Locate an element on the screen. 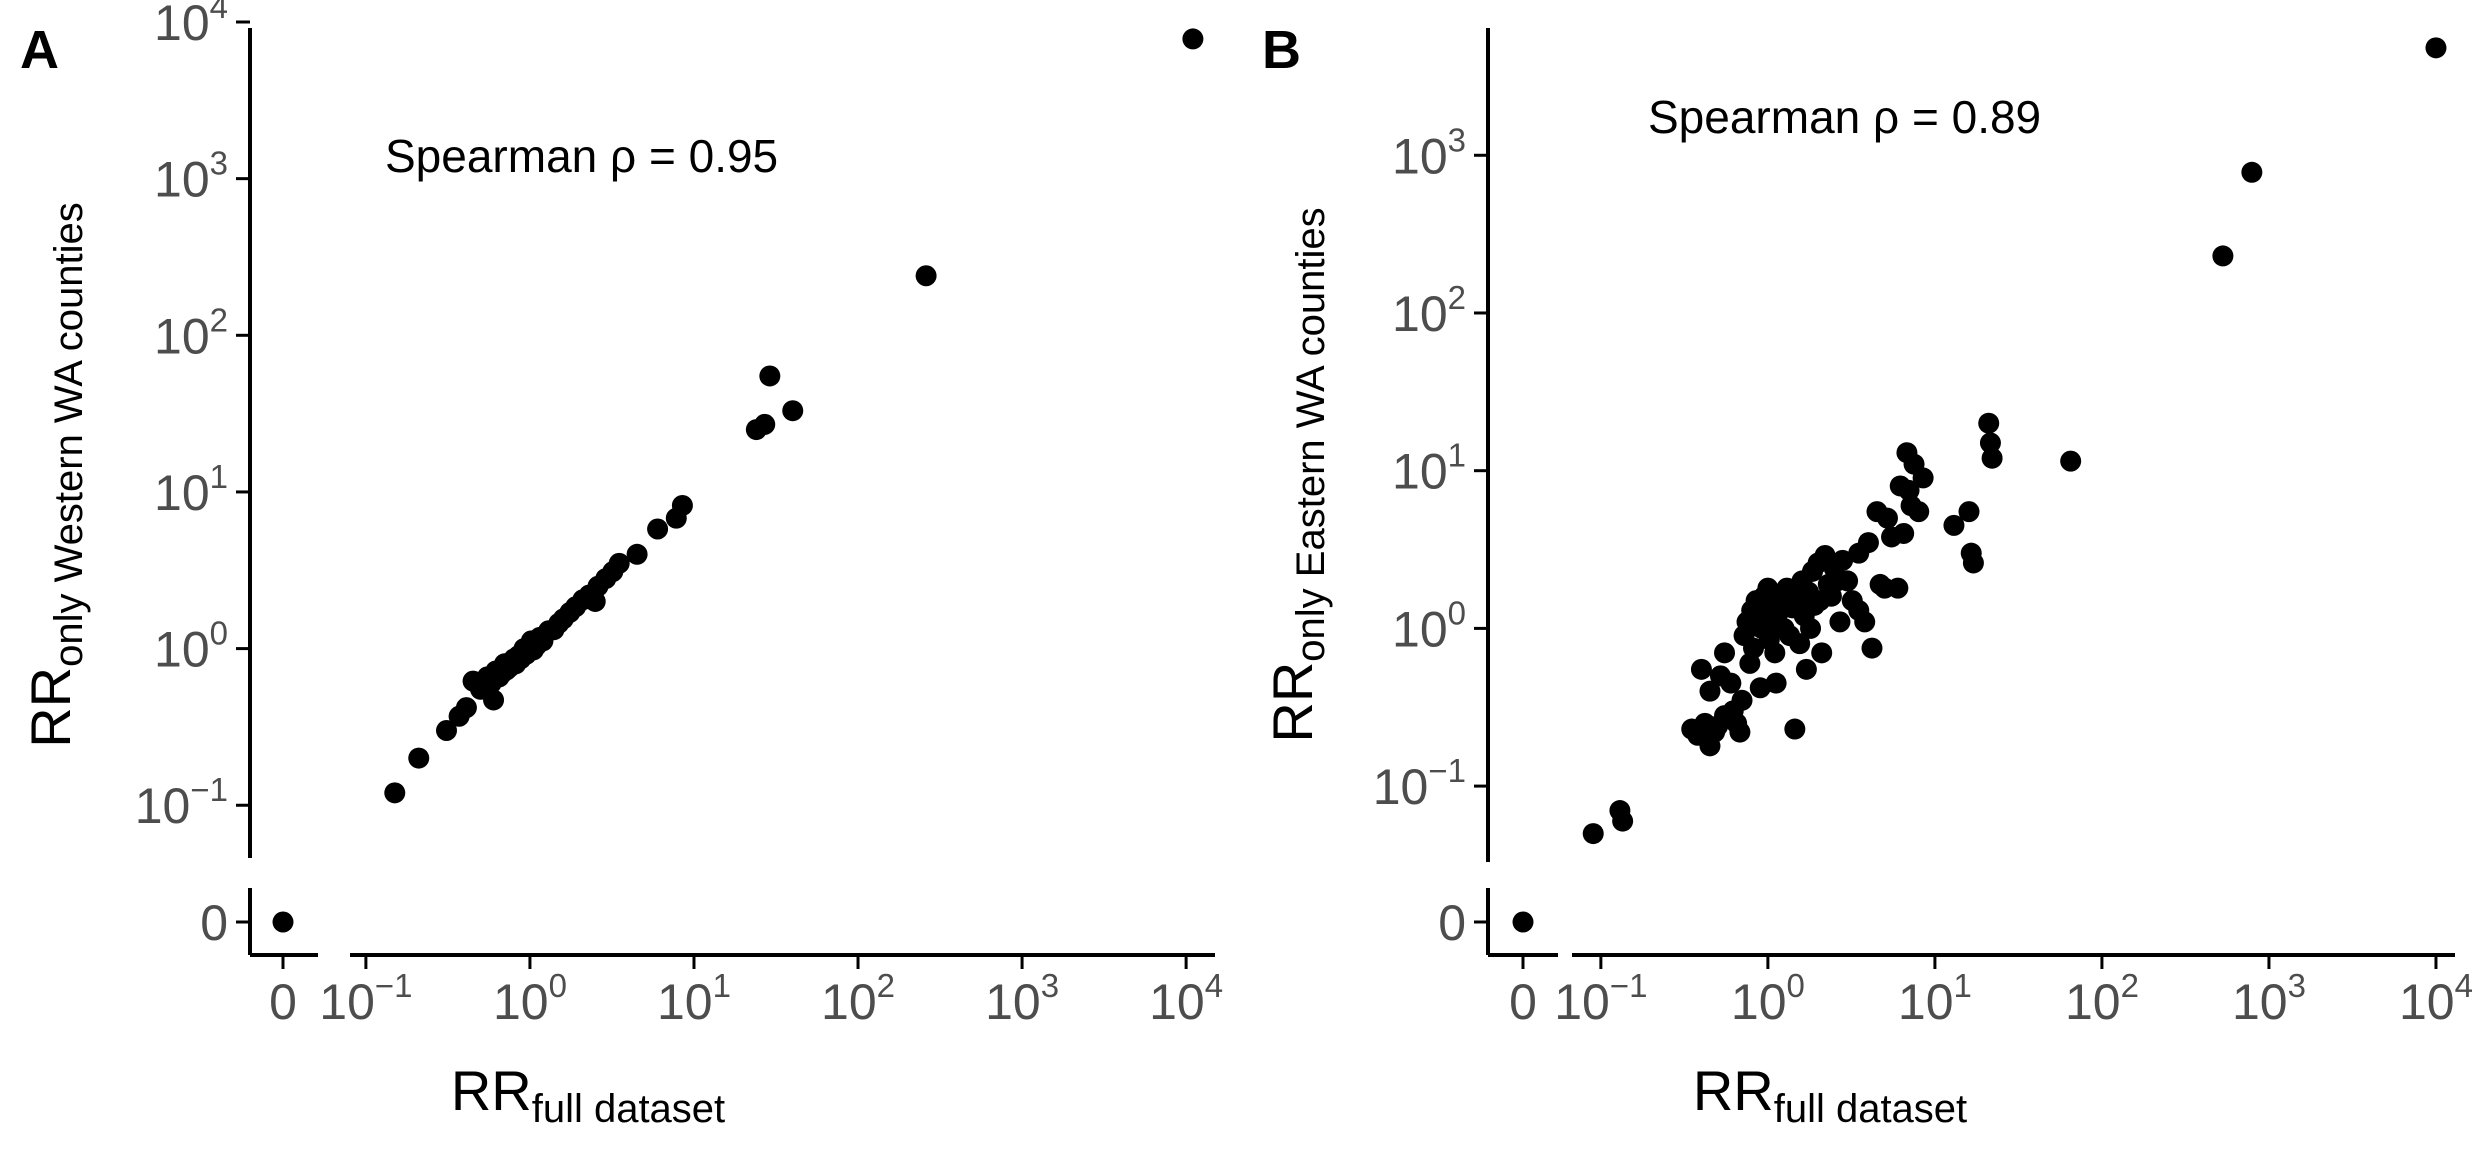 Image resolution: width=2480 pixels, height=1157 pixels. panel-b-y-axis-title-main: RR is located at coordinates (1292, 702).